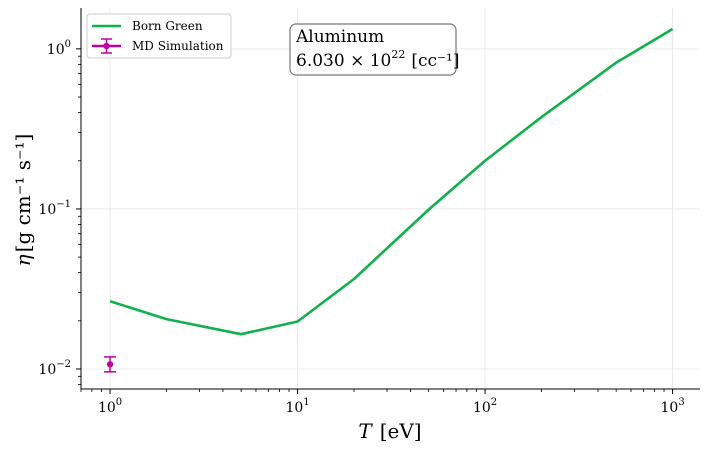  What do you see at coordinates (54, 208) in the screenshot?
I see `y-tick-label: 10⁻¹` at bounding box center [54, 208].